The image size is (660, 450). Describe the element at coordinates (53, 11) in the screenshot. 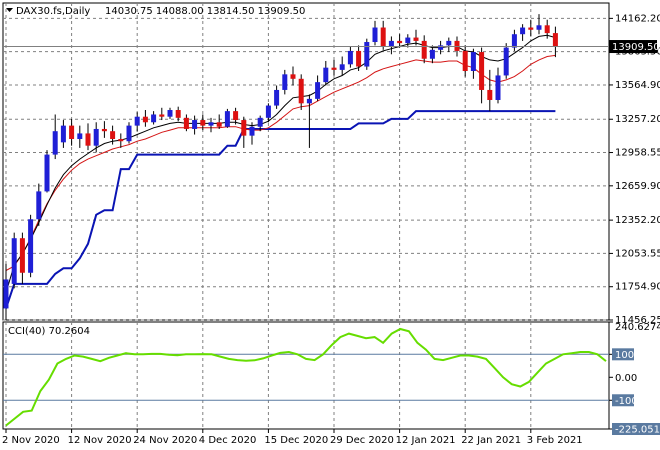

I see `symbol-label: DAX30.fs,Daily` at that location.